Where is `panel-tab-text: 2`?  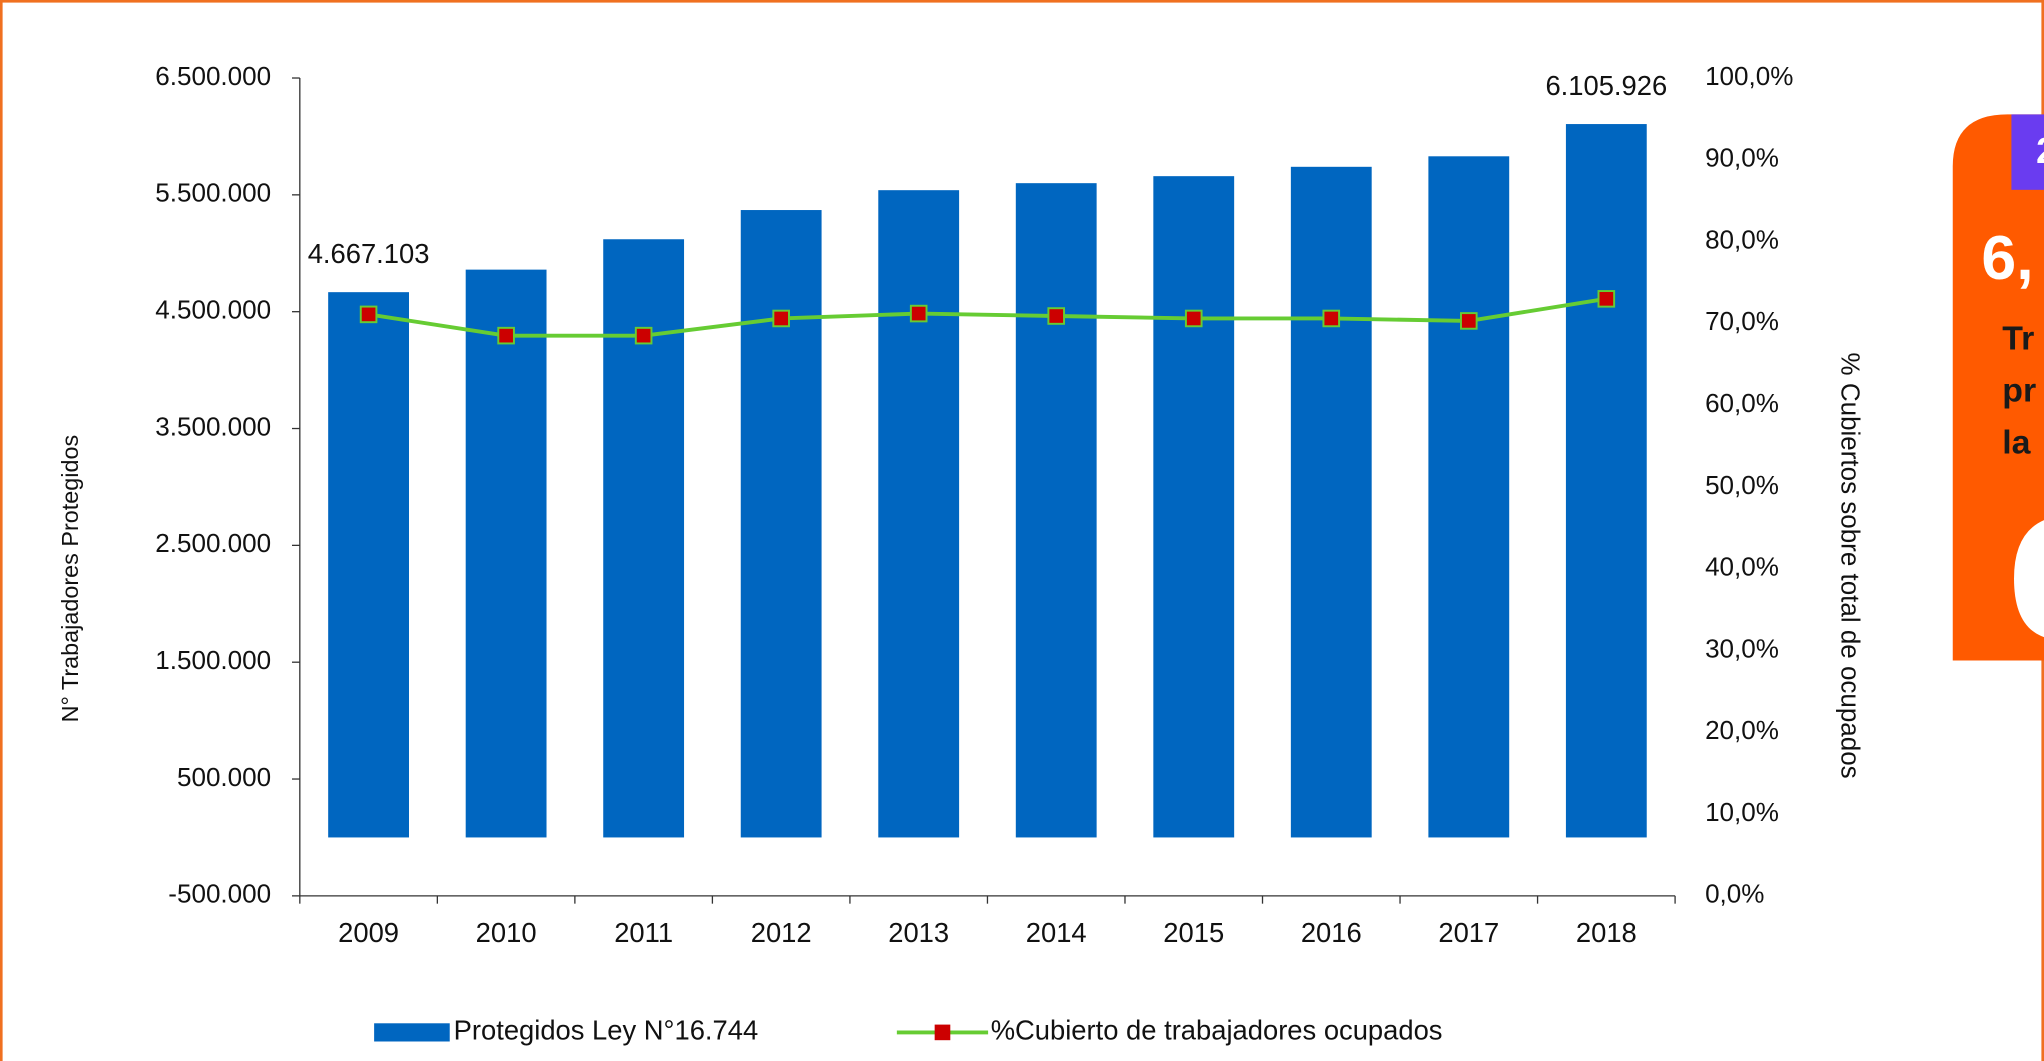
panel-tab-text: 2 is located at coordinates (2040, 150).